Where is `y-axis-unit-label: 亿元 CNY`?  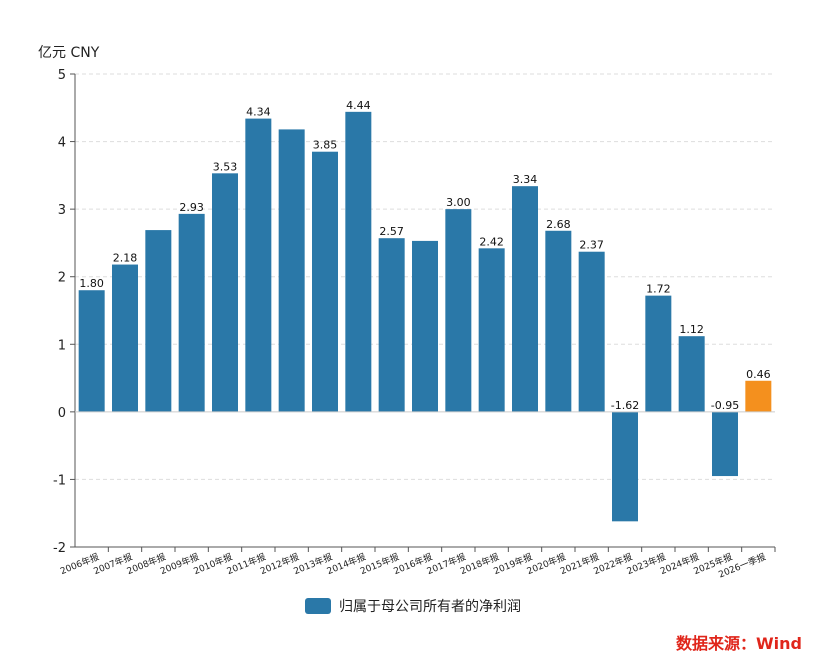 y-axis-unit-label: 亿元 CNY is located at coordinates (69, 53).